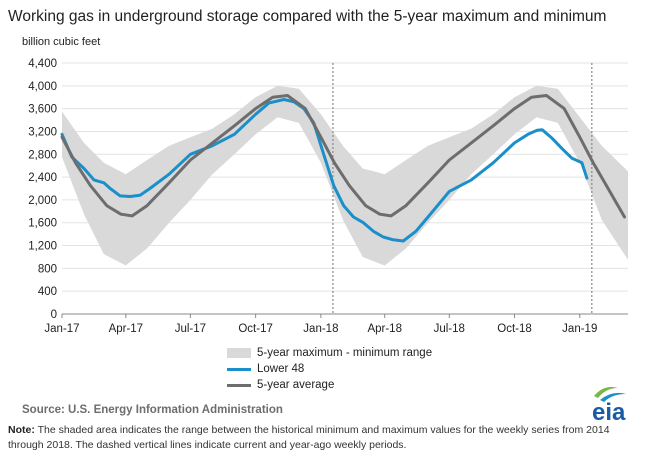  What do you see at coordinates (42, 224) in the screenshot?
I see `y-tick-label: 1,600` at bounding box center [42, 224].